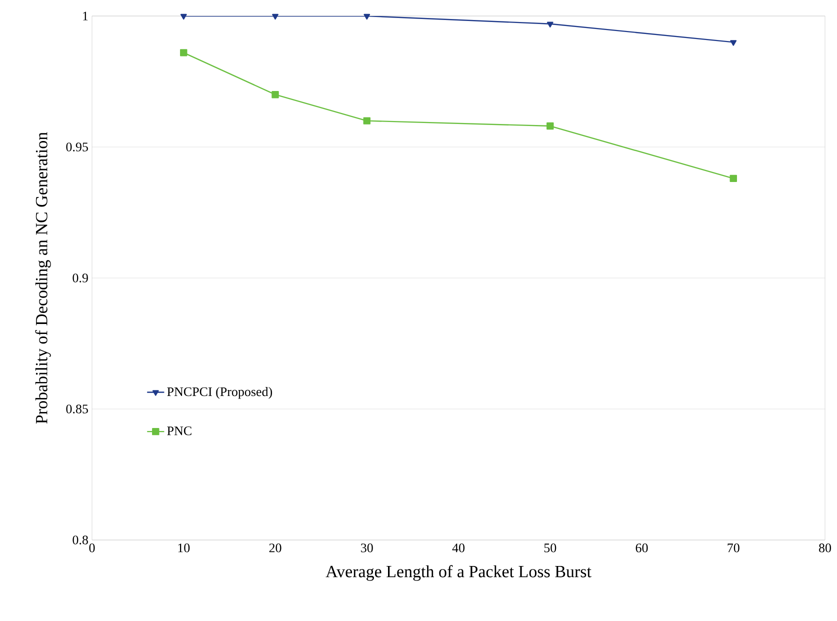 The height and width of the screenshot is (621, 837). I want to click on y-axis-title: Probability of Decoding an NC Generation, so click(43, 278).